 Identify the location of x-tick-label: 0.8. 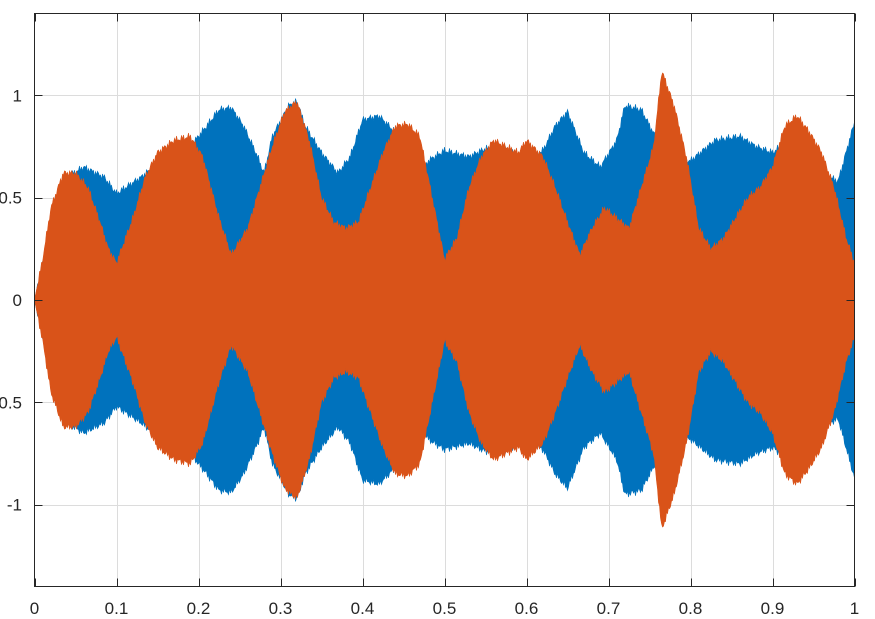
(691, 608).